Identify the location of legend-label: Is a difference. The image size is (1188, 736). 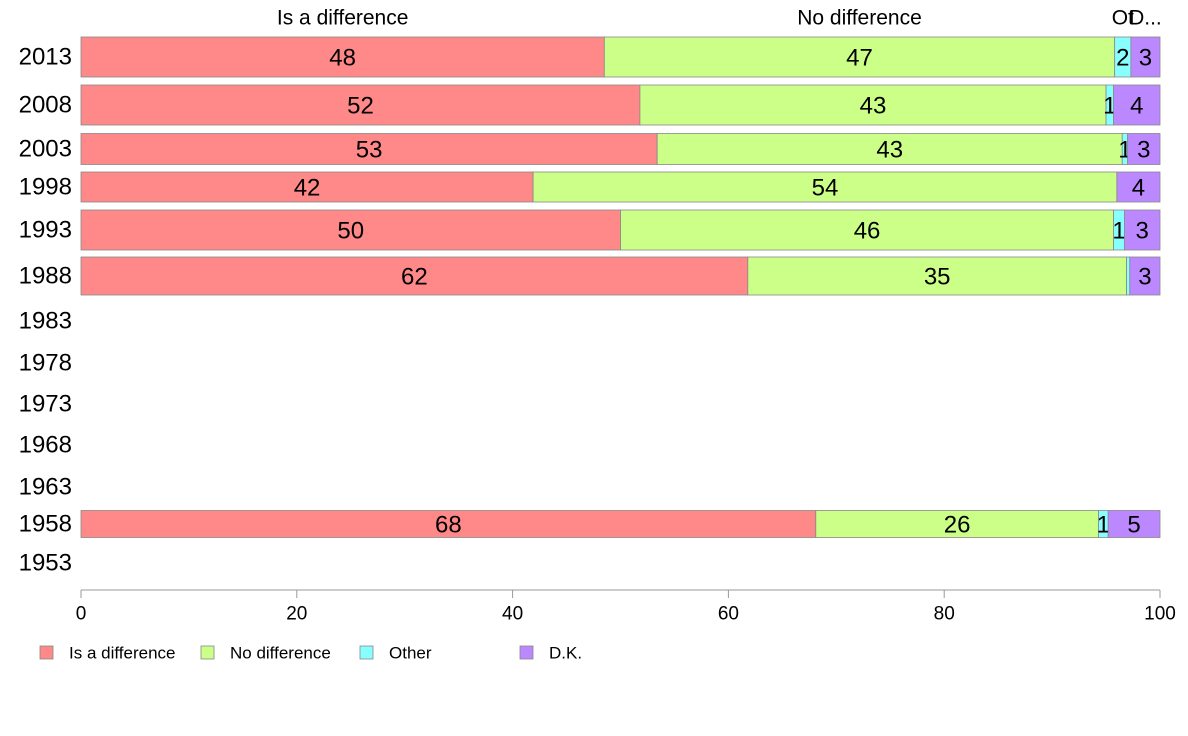
(122, 653).